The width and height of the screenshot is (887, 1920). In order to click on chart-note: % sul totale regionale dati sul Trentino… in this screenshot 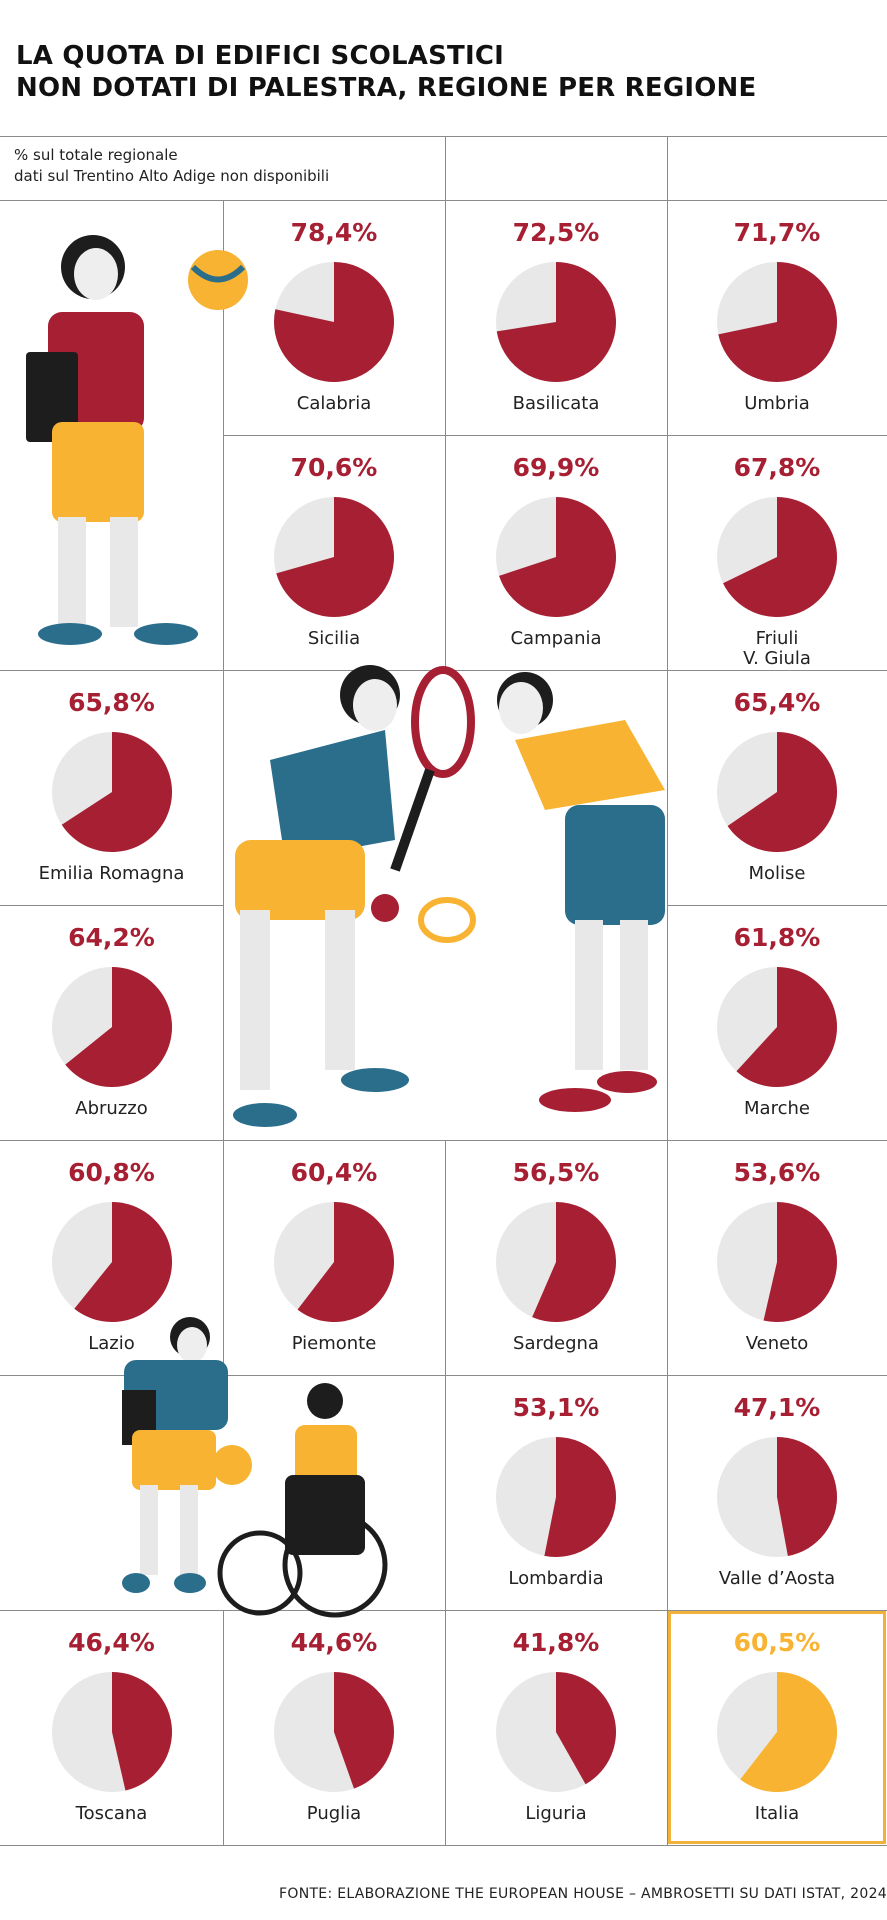, I will do `click(171, 166)`.